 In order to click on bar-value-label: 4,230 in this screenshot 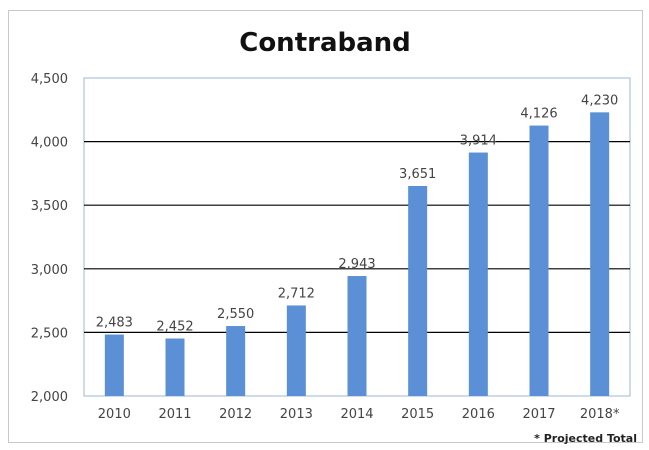, I will do `click(599, 100)`.